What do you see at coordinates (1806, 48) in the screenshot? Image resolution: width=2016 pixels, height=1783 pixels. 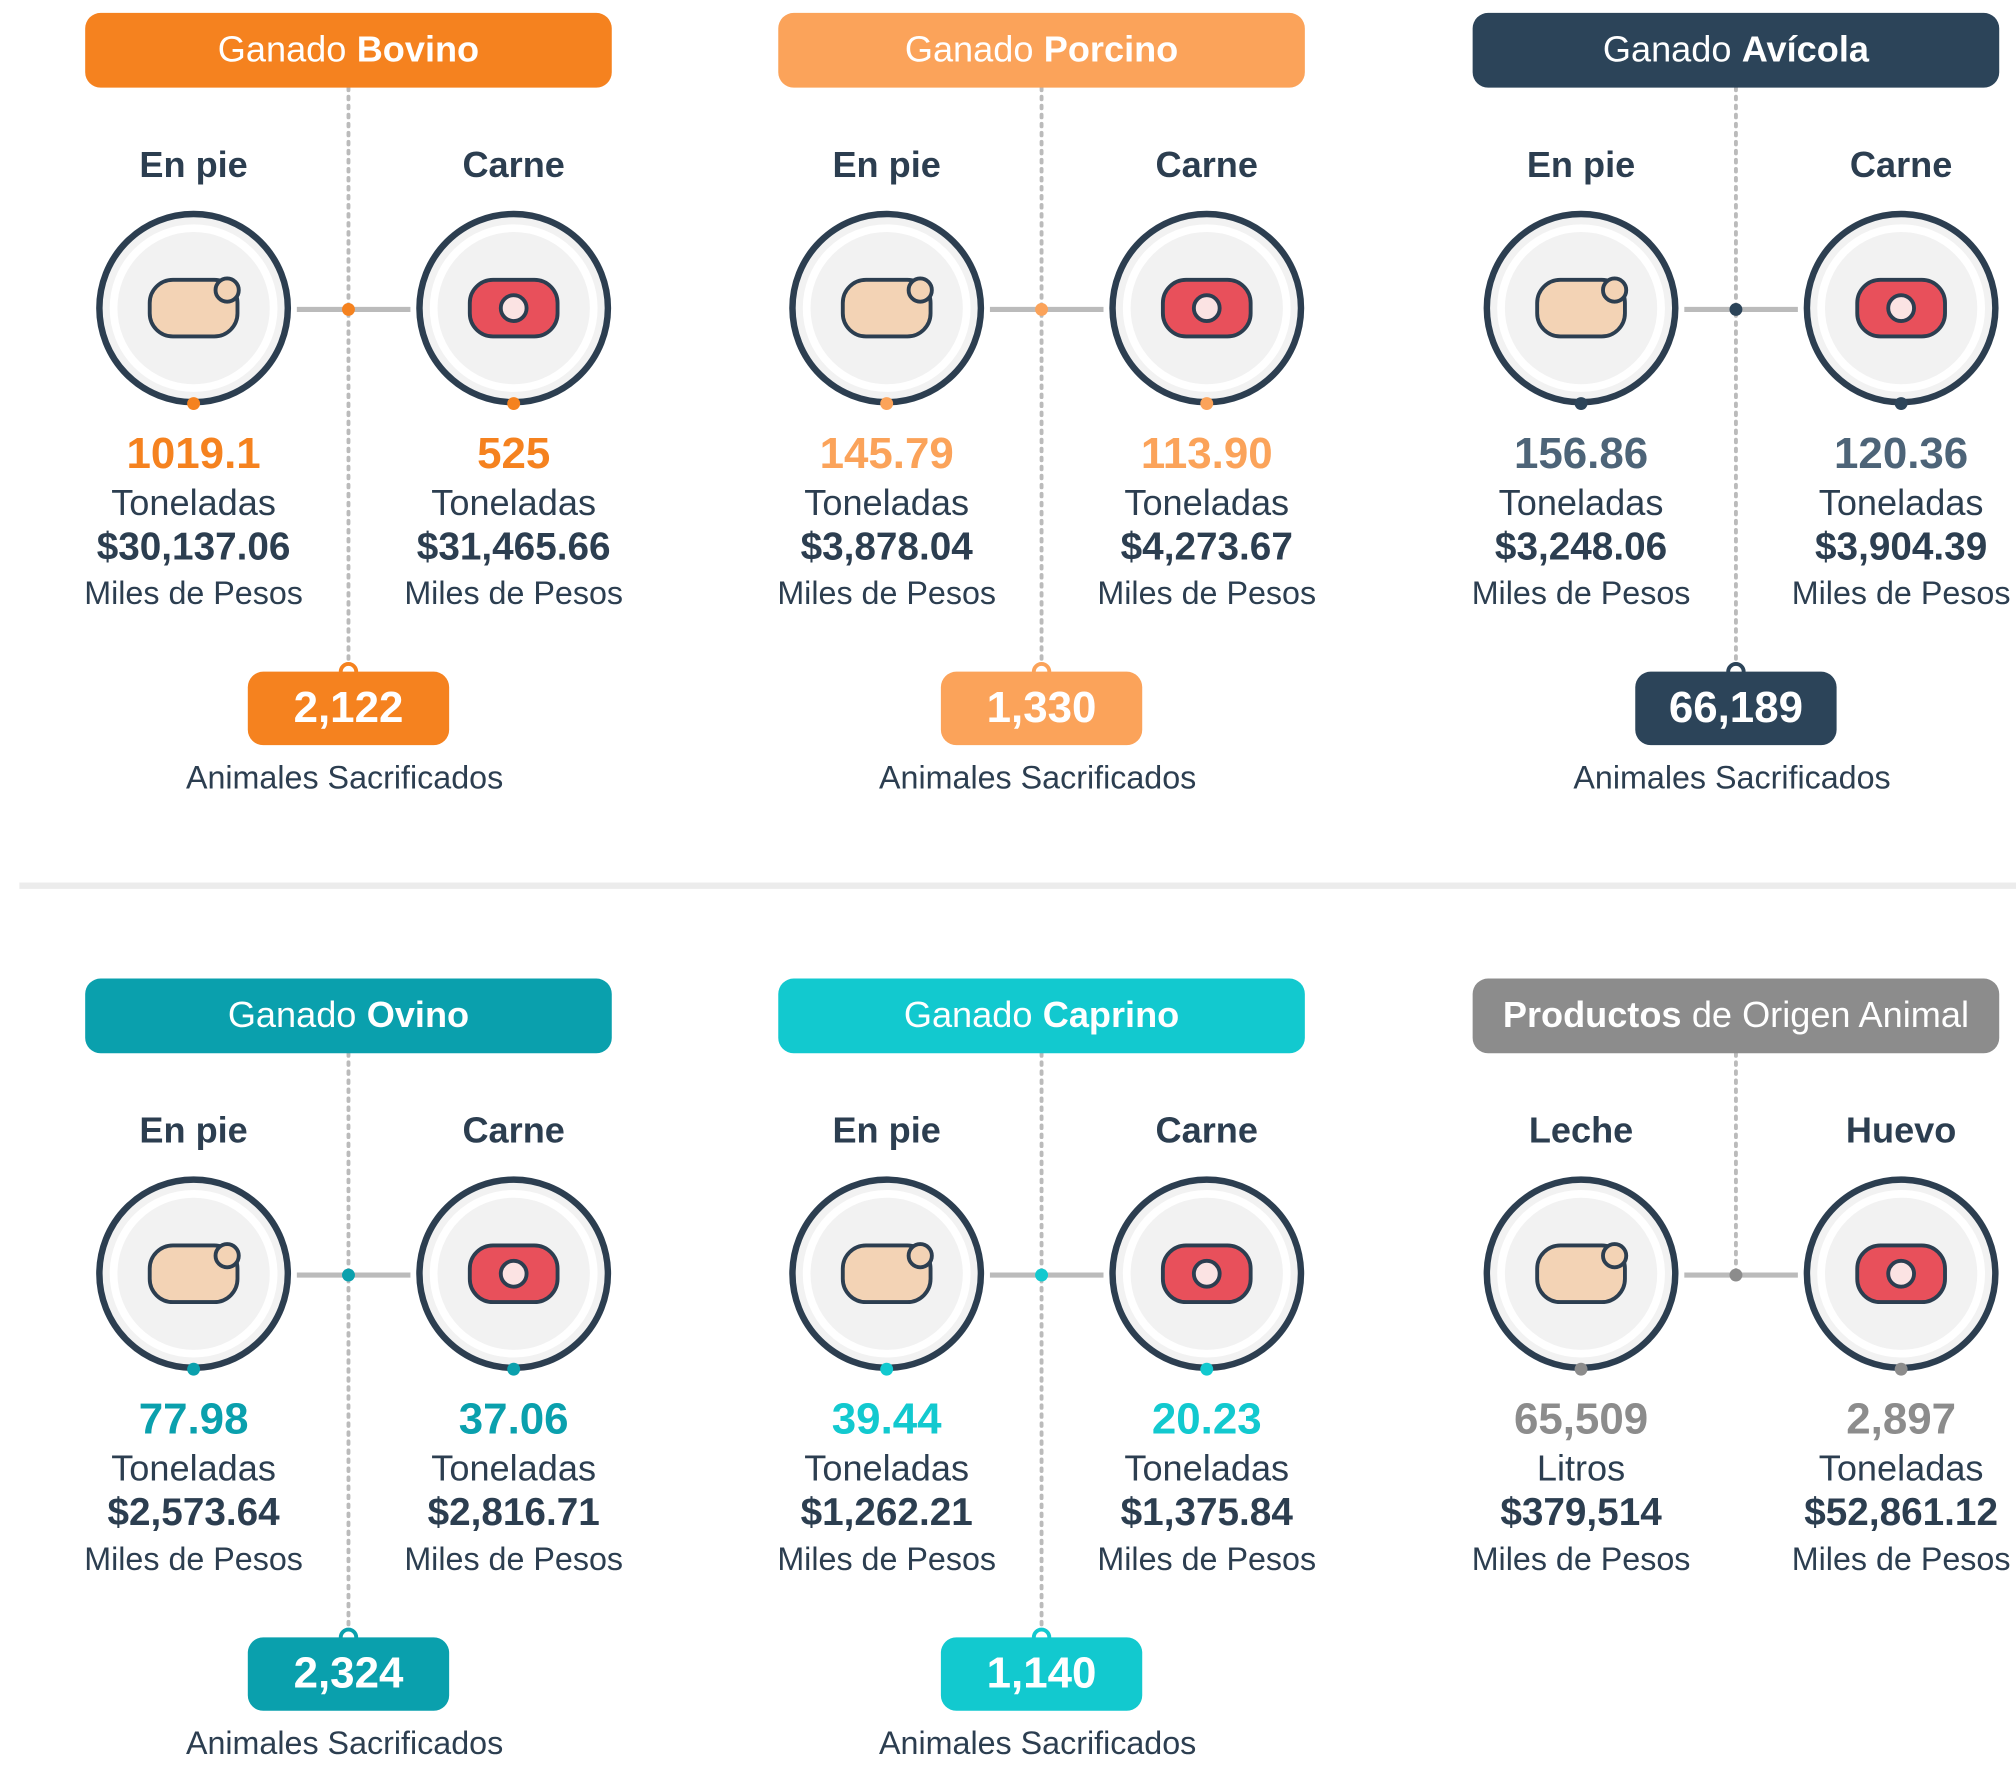 I see `header-title-part: Avícola` at bounding box center [1806, 48].